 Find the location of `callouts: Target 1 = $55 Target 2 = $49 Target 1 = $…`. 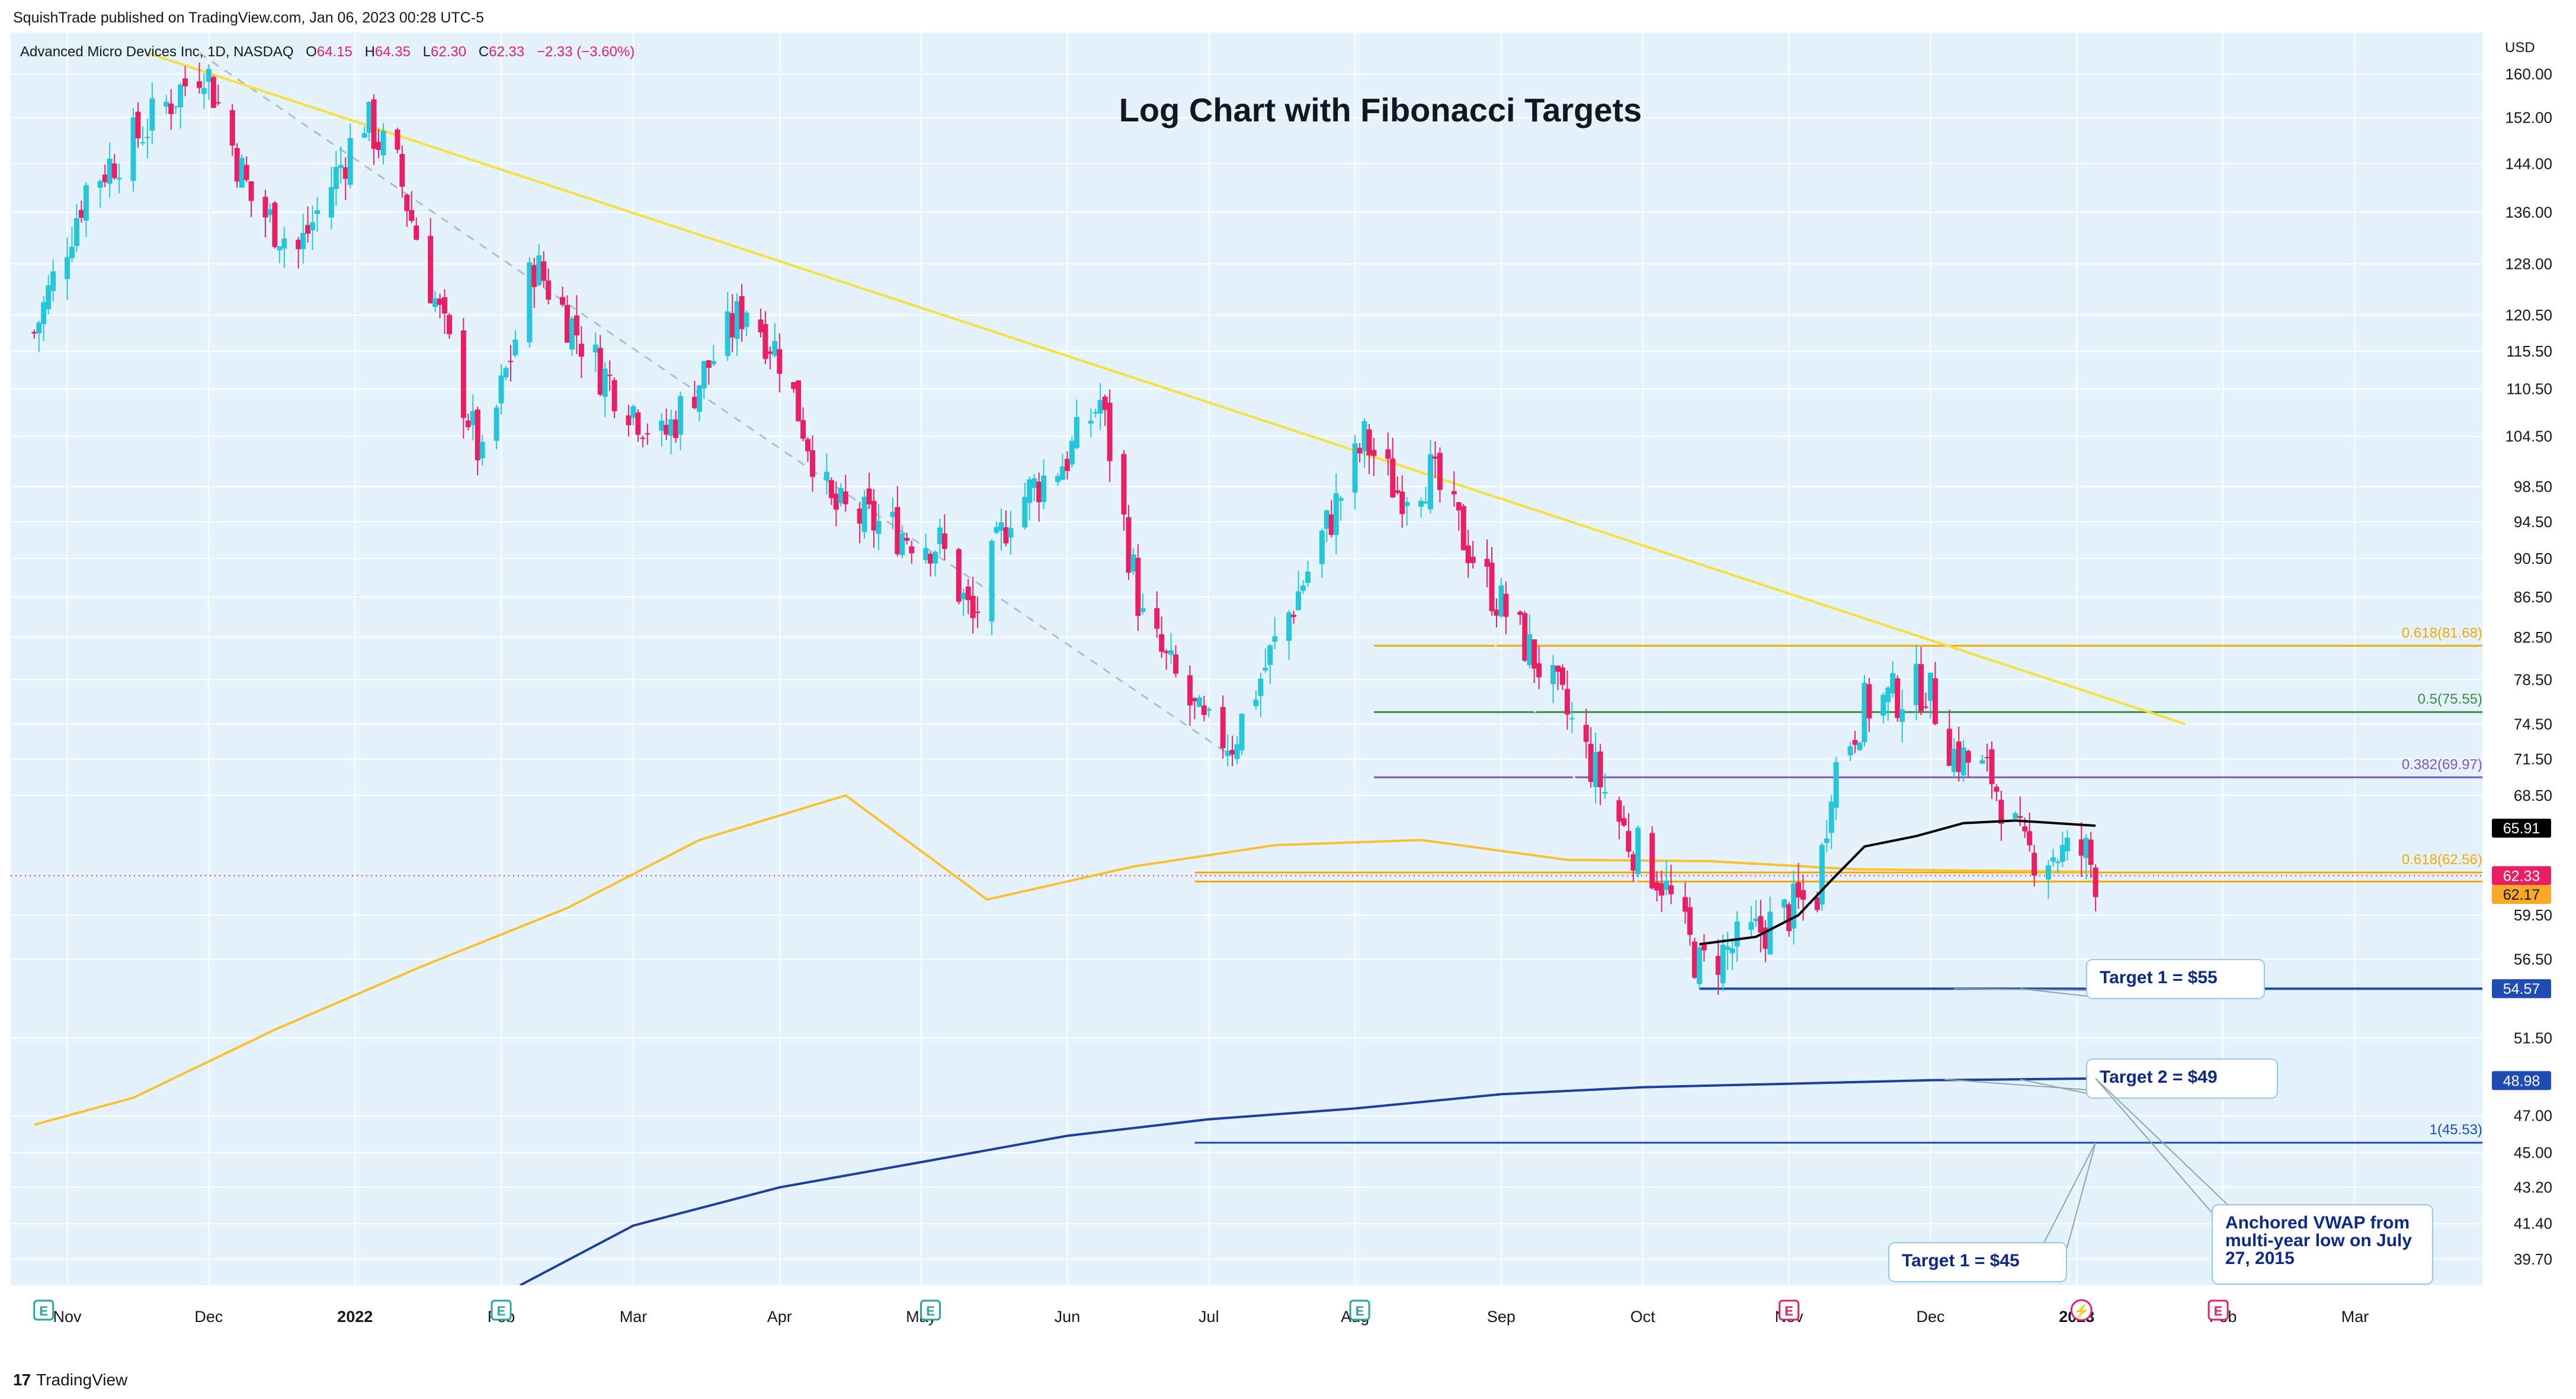

callouts: Target 1 = $55 Target 2 = $49 Target 1 = $… is located at coordinates (2160, 1122).